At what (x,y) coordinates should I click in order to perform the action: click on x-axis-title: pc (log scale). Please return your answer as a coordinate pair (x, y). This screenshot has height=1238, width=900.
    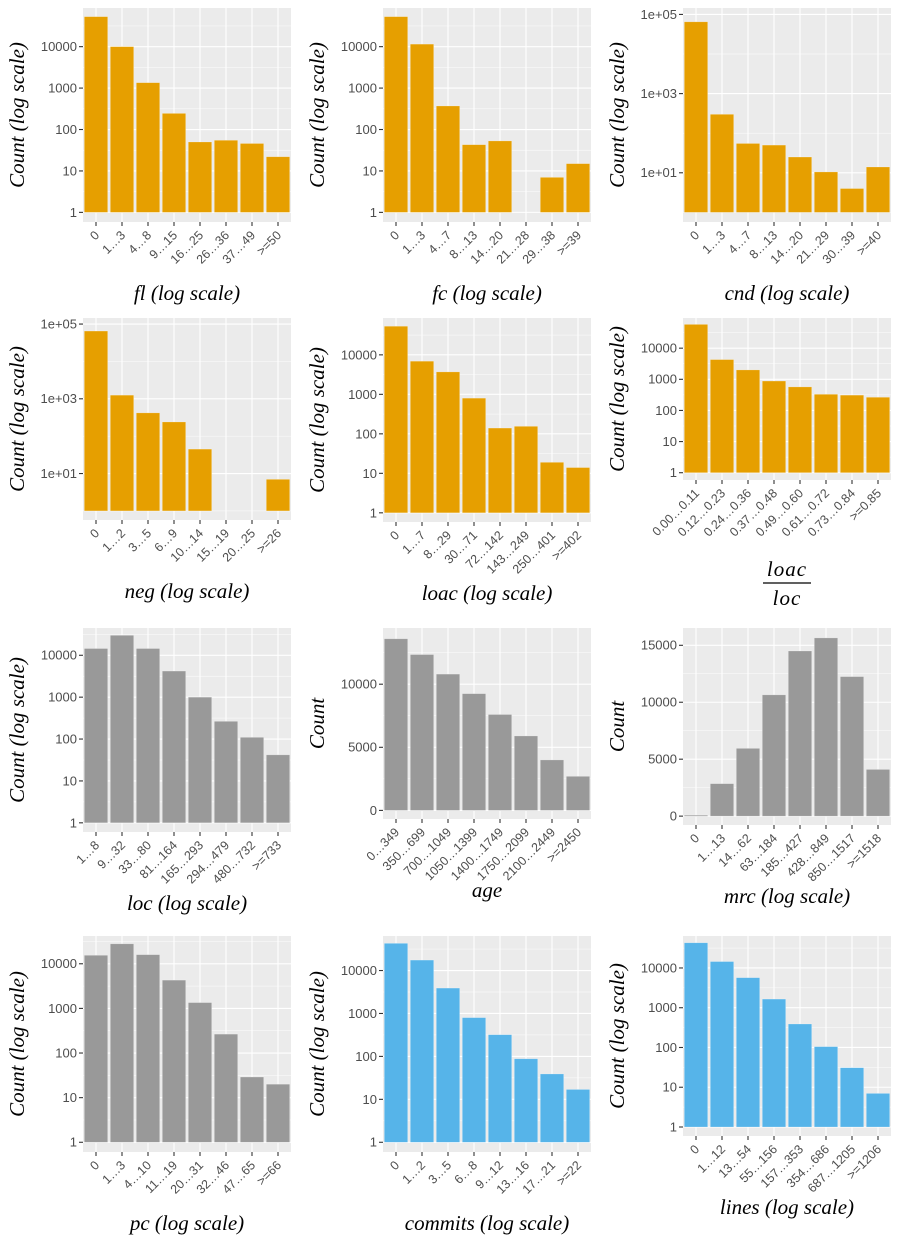
    Looking at the image, I should click on (186, 1223).